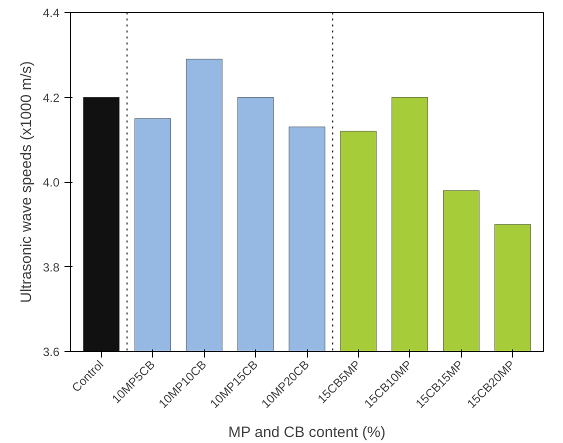 The image size is (563, 443). What do you see at coordinates (51, 267) in the screenshot?
I see `y-tick-label: 3.8` at bounding box center [51, 267].